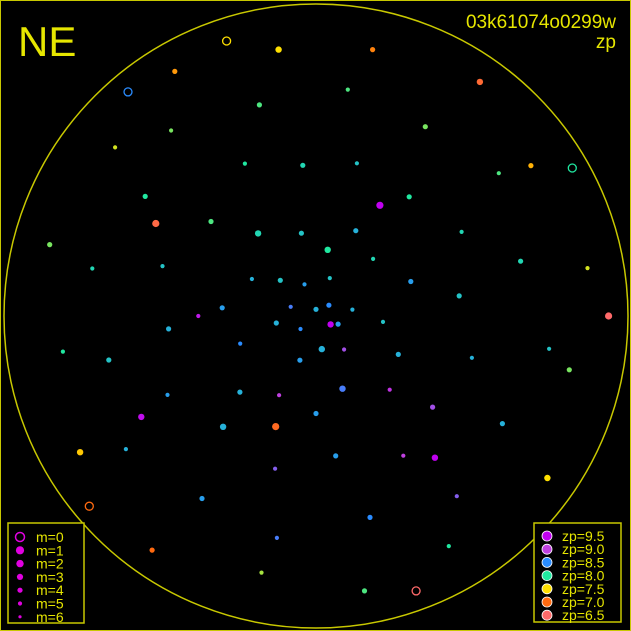  Describe the element at coordinates (541, 22) in the screenshot. I see `image-id: 03k61074o0299w` at that location.